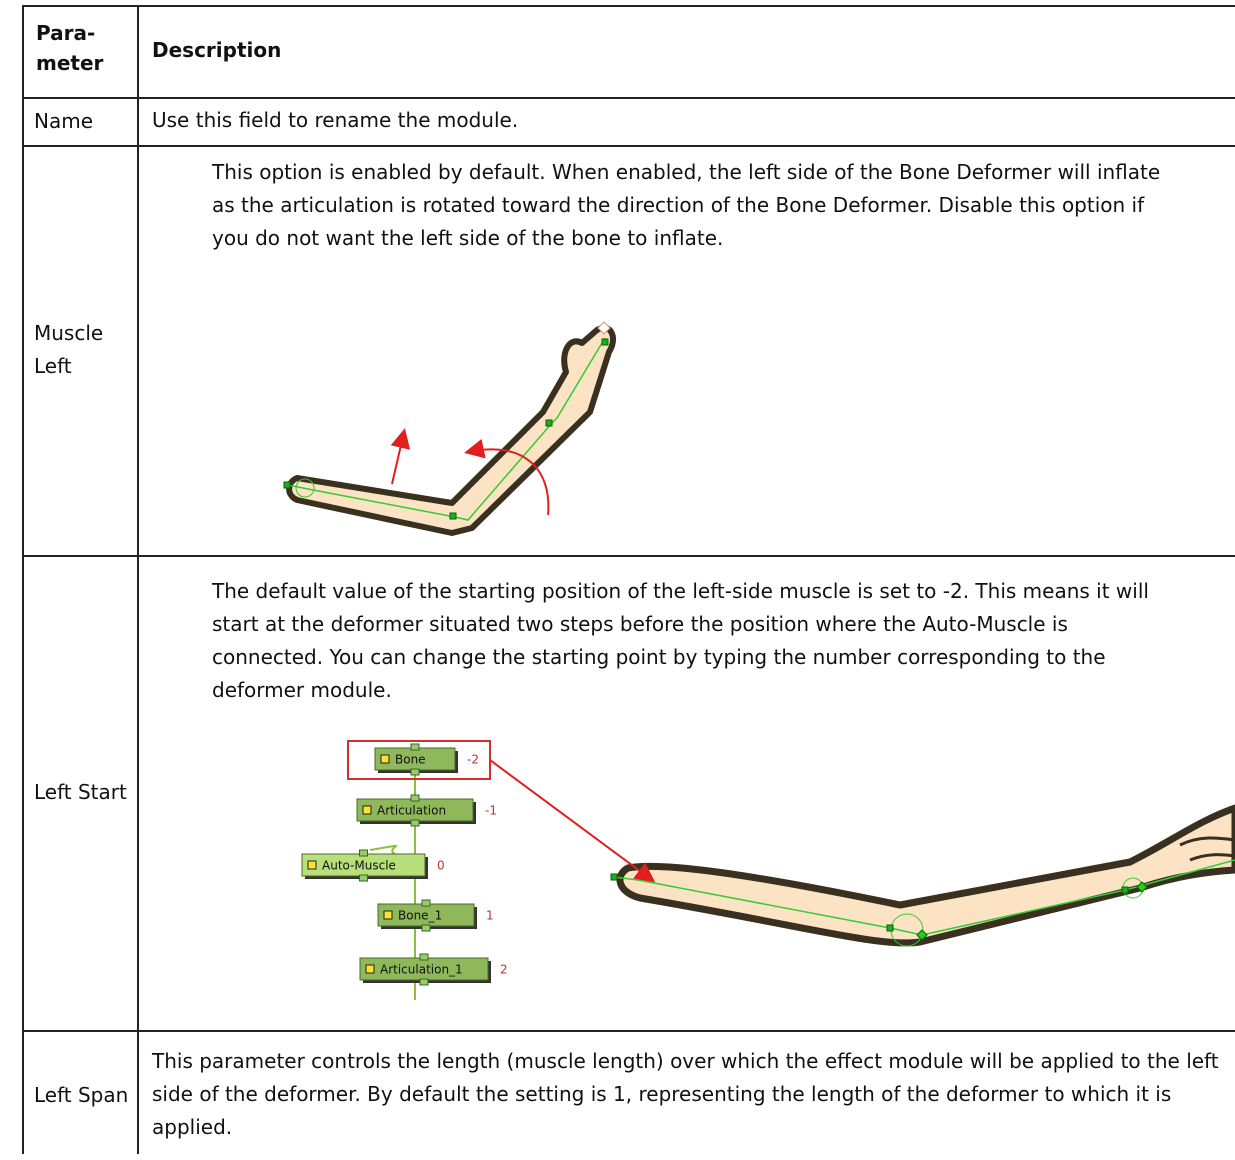  Describe the element at coordinates (80, 792) in the screenshot. I see `parameter: Left Start` at that location.